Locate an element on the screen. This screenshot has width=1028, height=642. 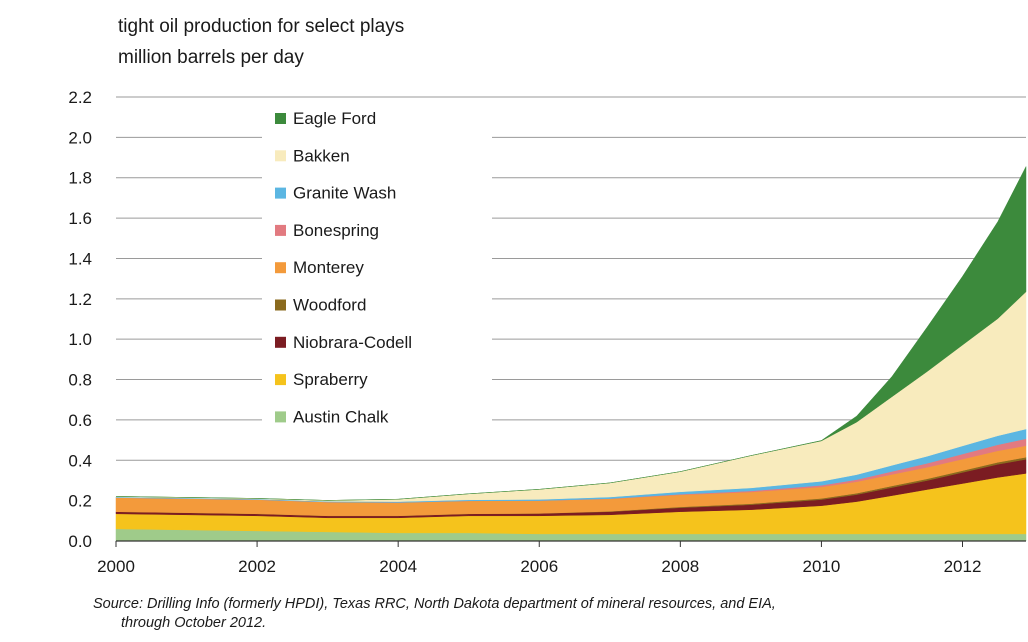
legend-background is located at coordinates (377, 271).